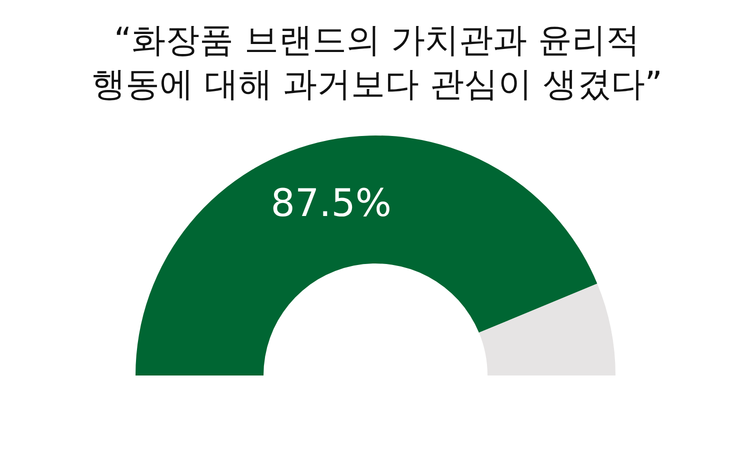 The height and width of the screenshot is (455, 753). I want to click on data-label: 87.5%, so click(331, 202).